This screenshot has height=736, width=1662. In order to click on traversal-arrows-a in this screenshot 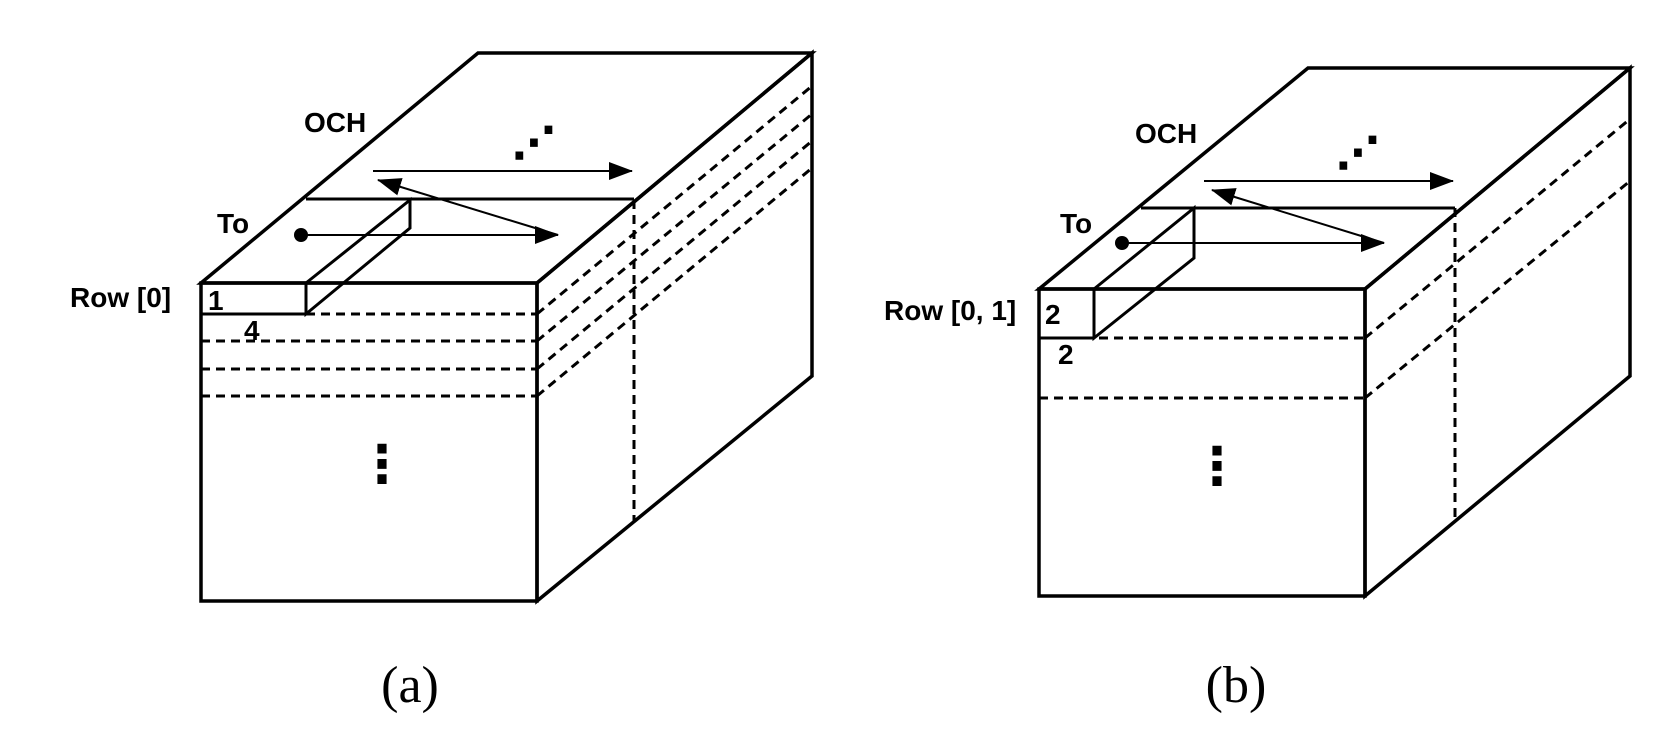, I will do `click(463, 203)`.